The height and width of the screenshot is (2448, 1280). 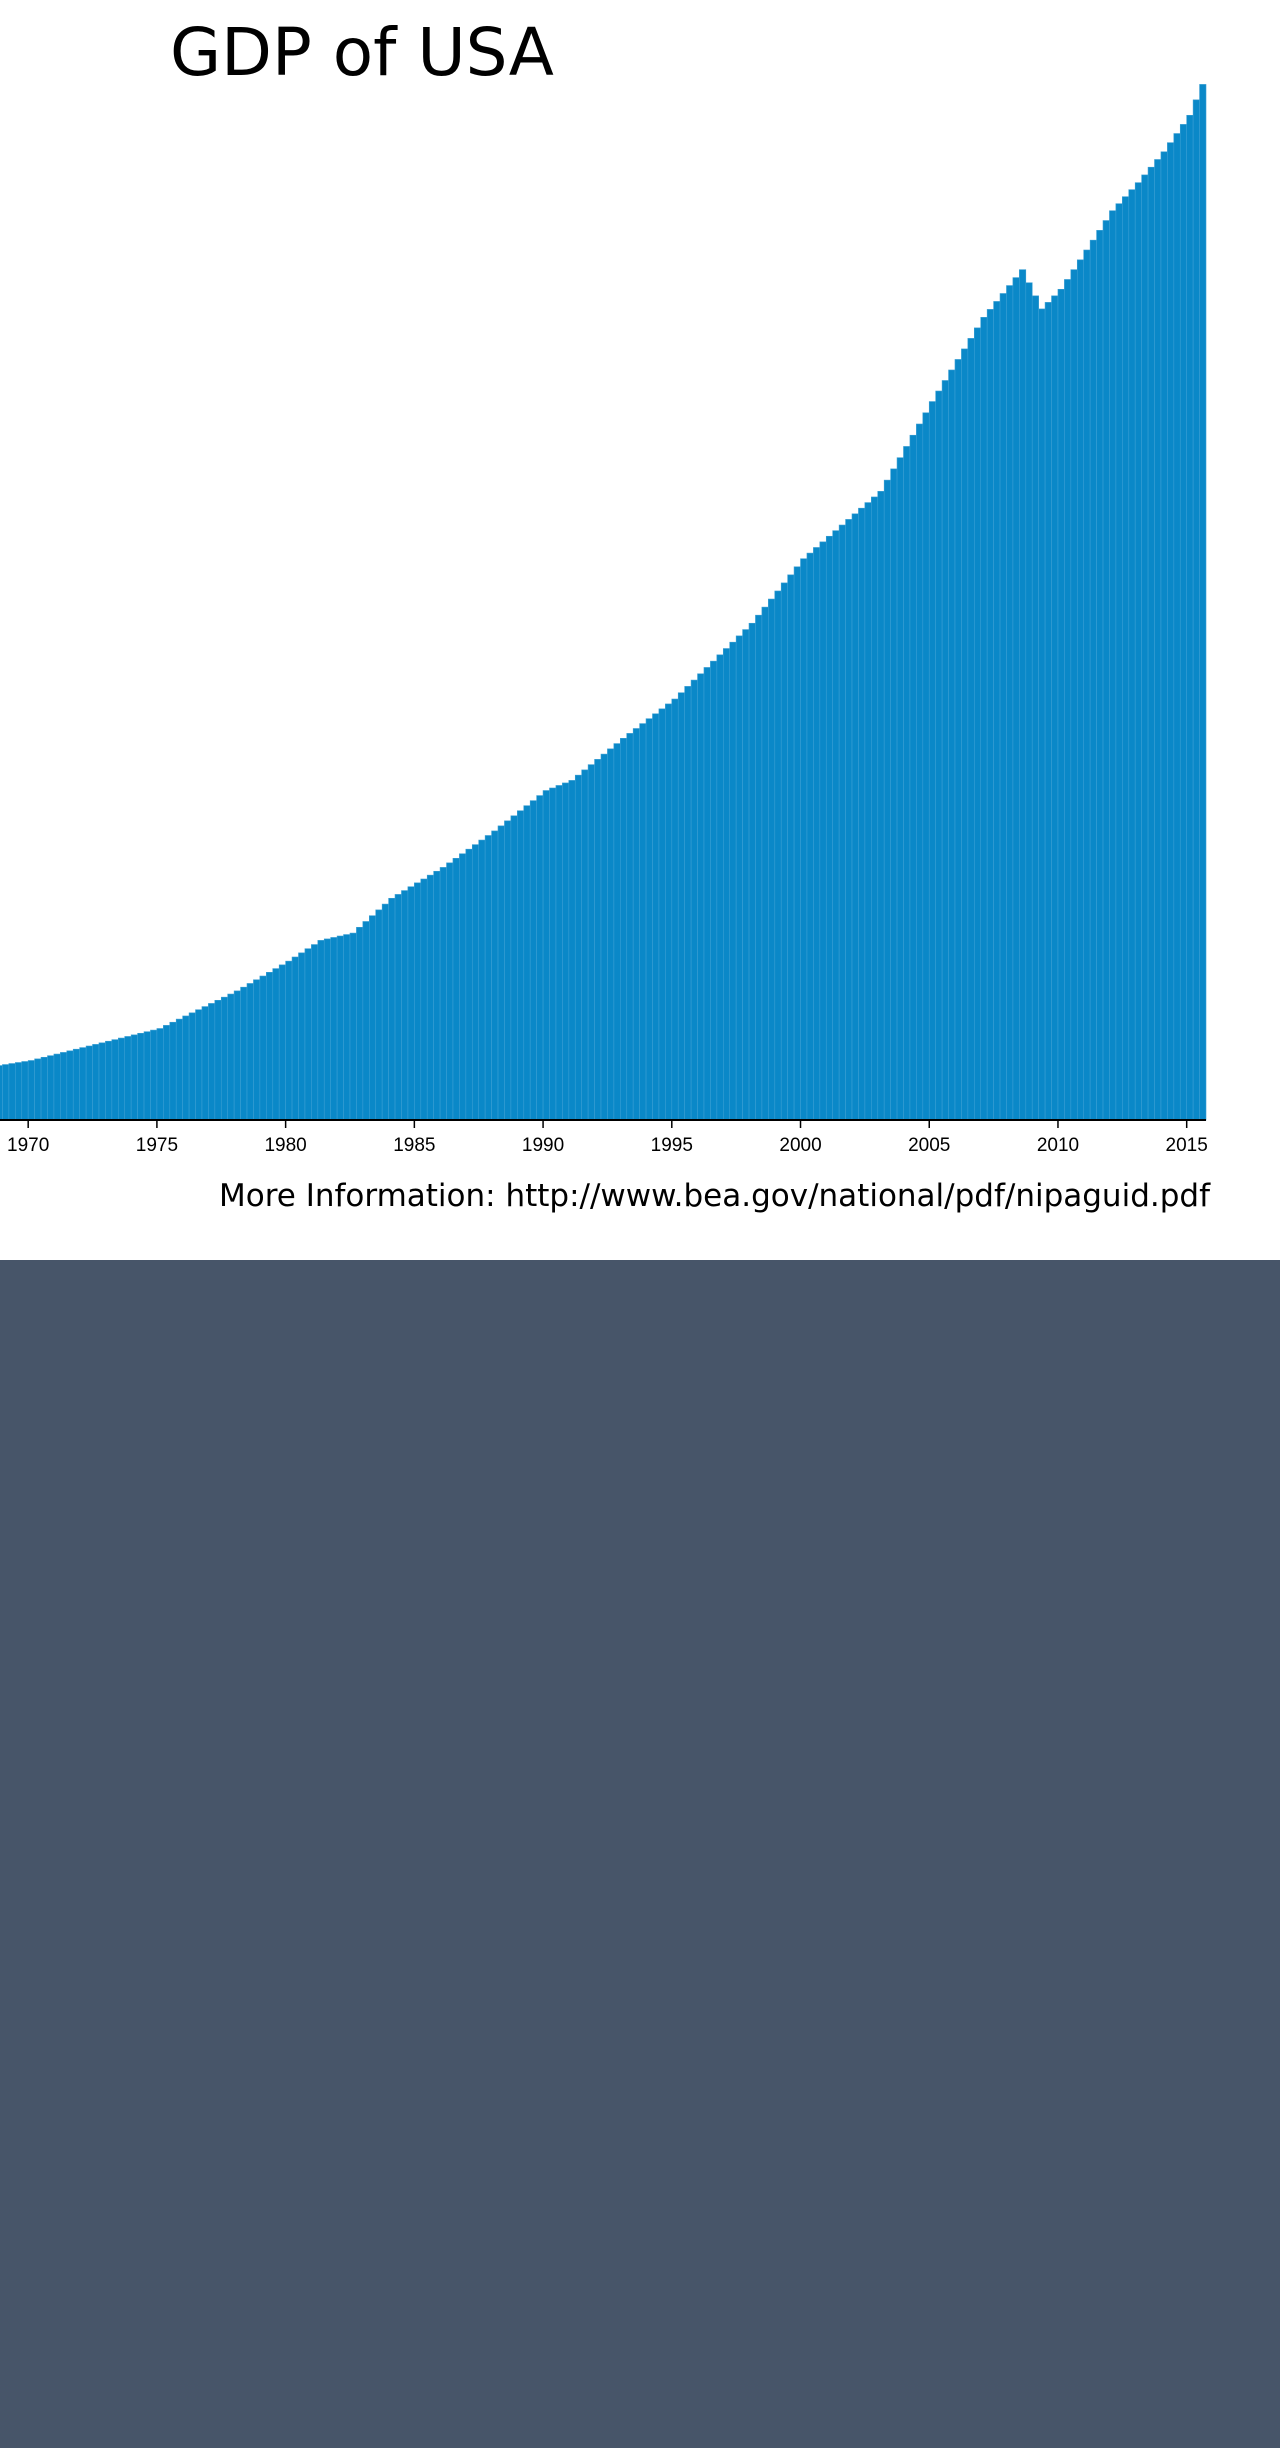 What do you see at coordinates (414, 1145) in the screenshot?
I see `x-tick-label: 1985` at bounding box center [414, 1145].